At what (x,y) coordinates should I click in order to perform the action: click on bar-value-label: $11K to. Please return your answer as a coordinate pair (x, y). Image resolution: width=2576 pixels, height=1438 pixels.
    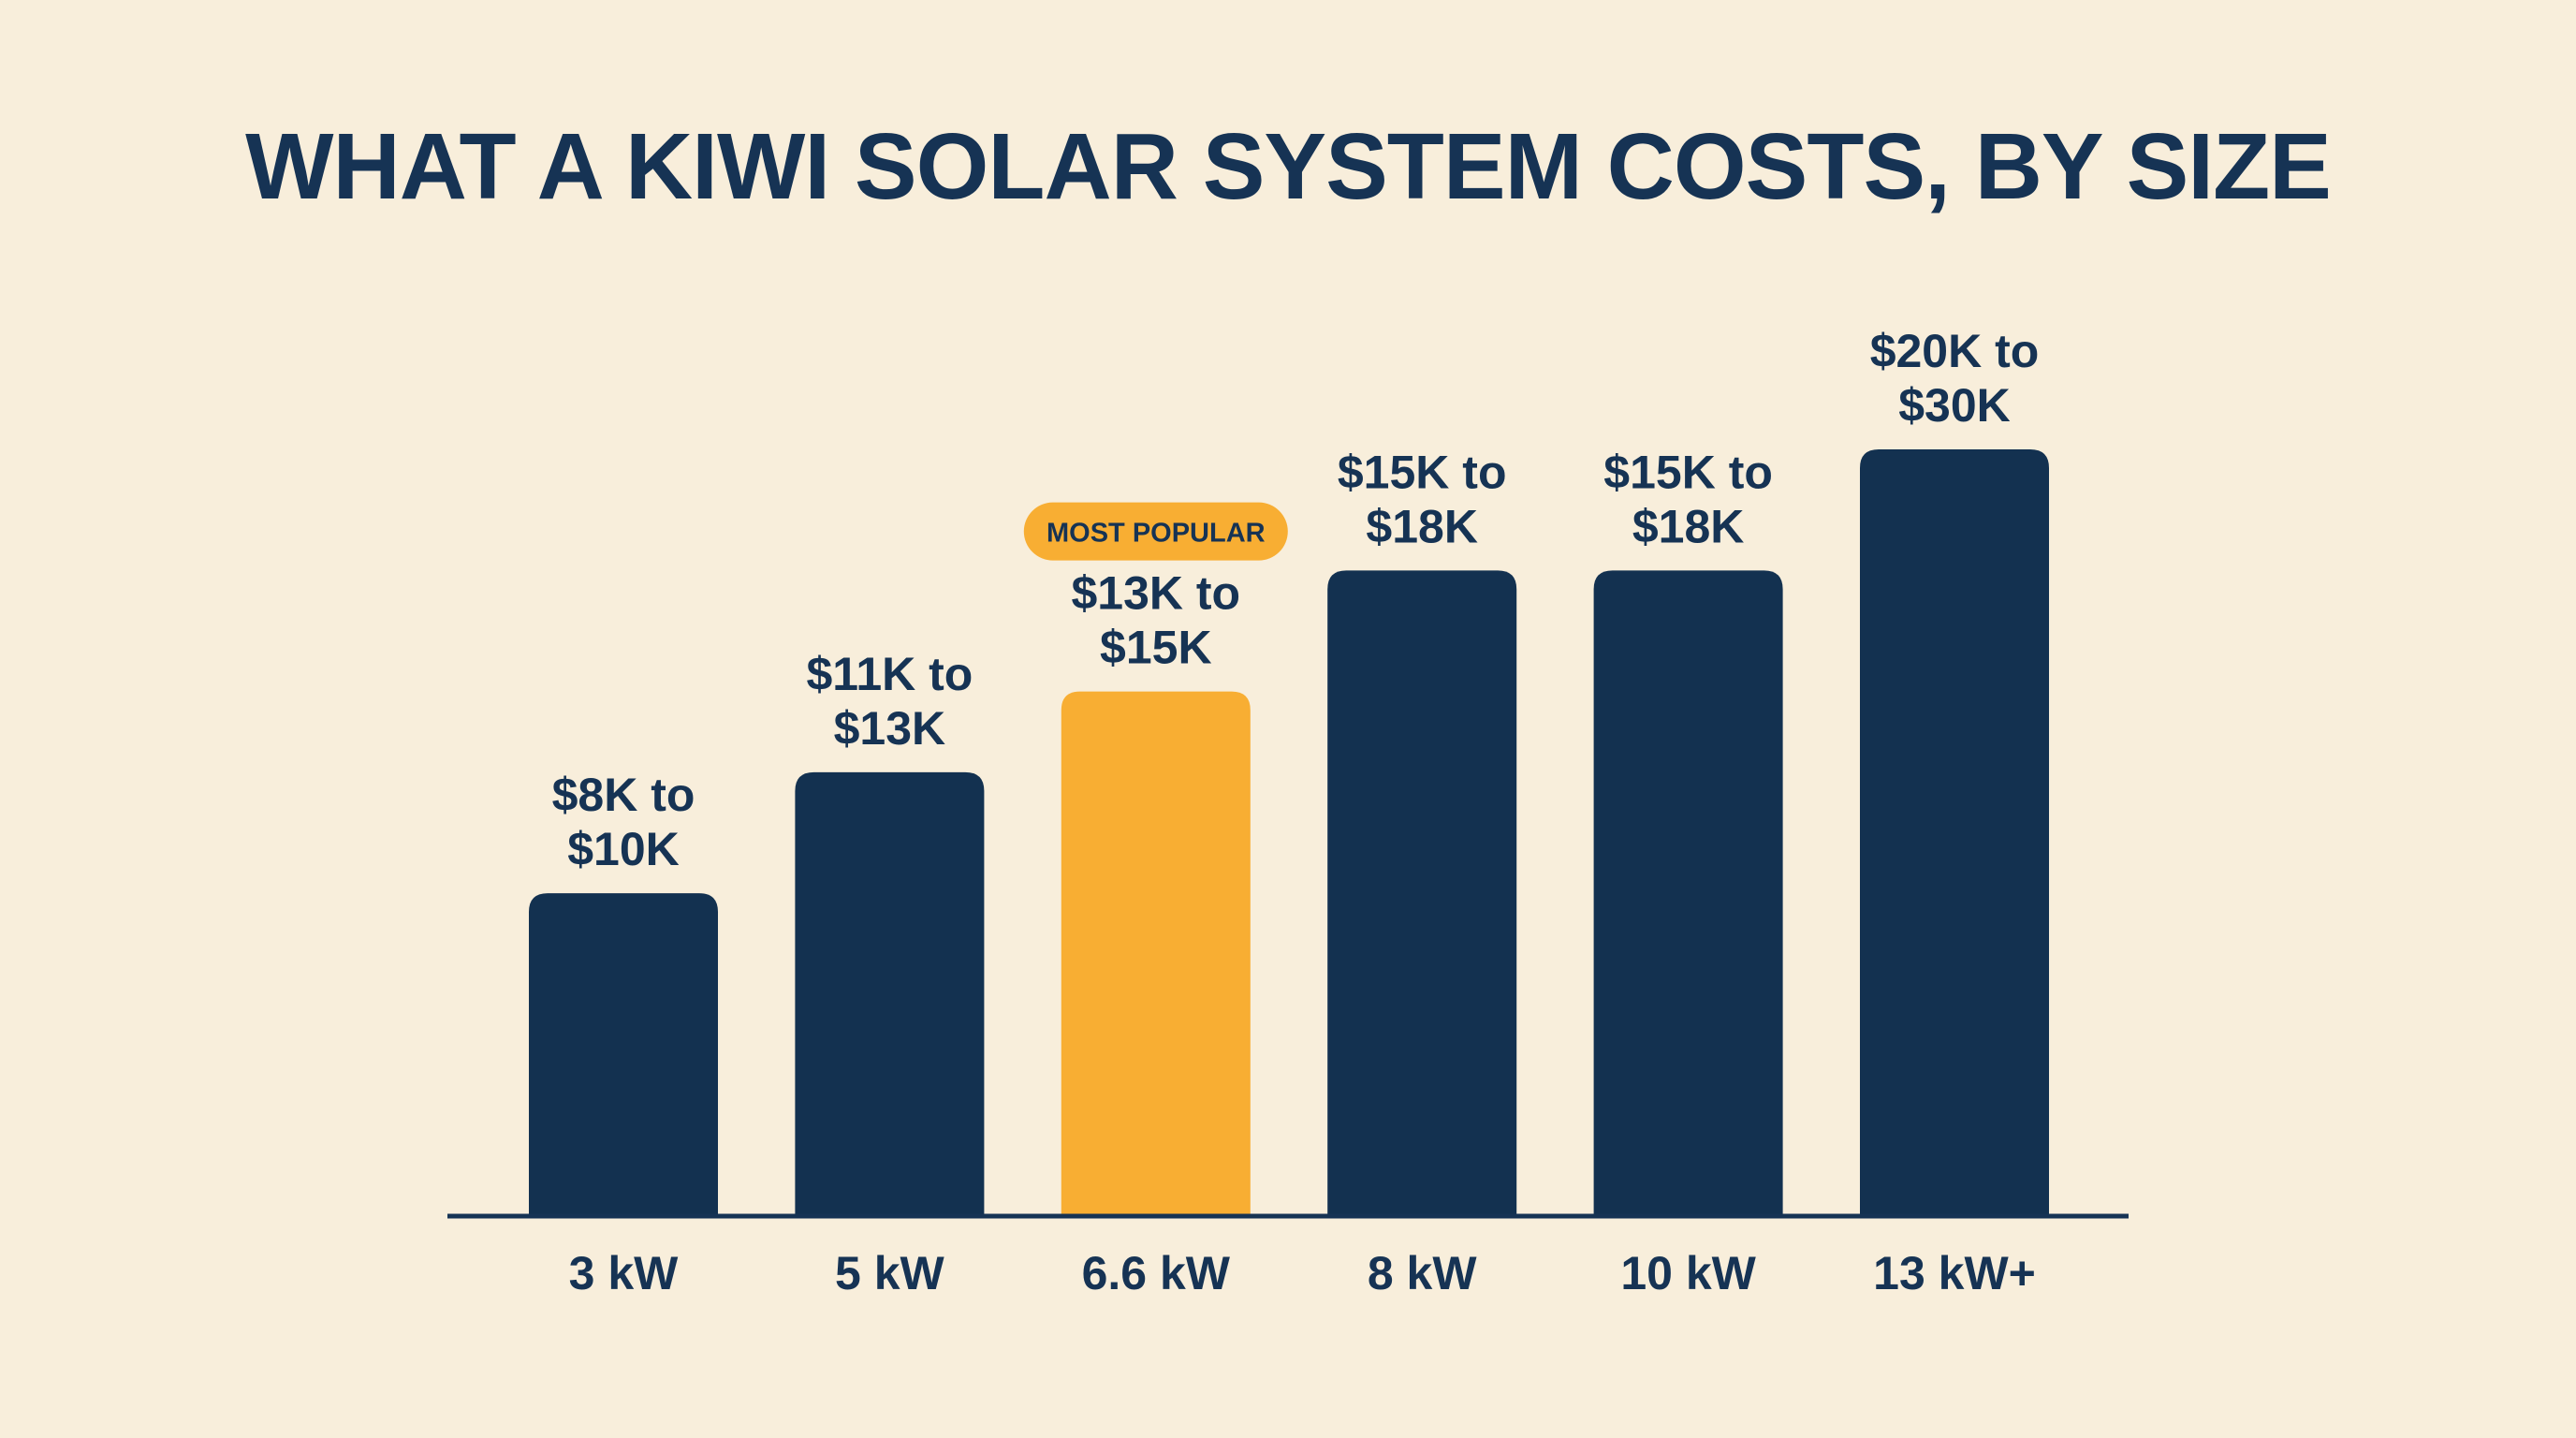
    Looking at the image, I should click on (889, 674).